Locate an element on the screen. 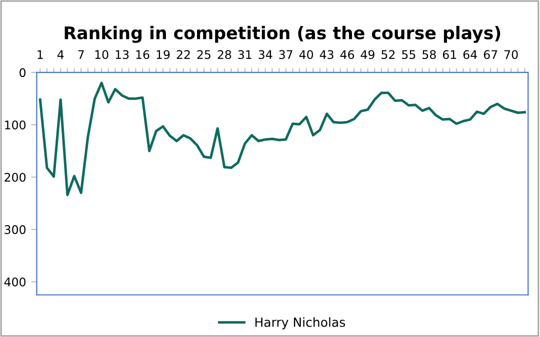  x-tick-label: 25 is located at coordinates (203, 55).